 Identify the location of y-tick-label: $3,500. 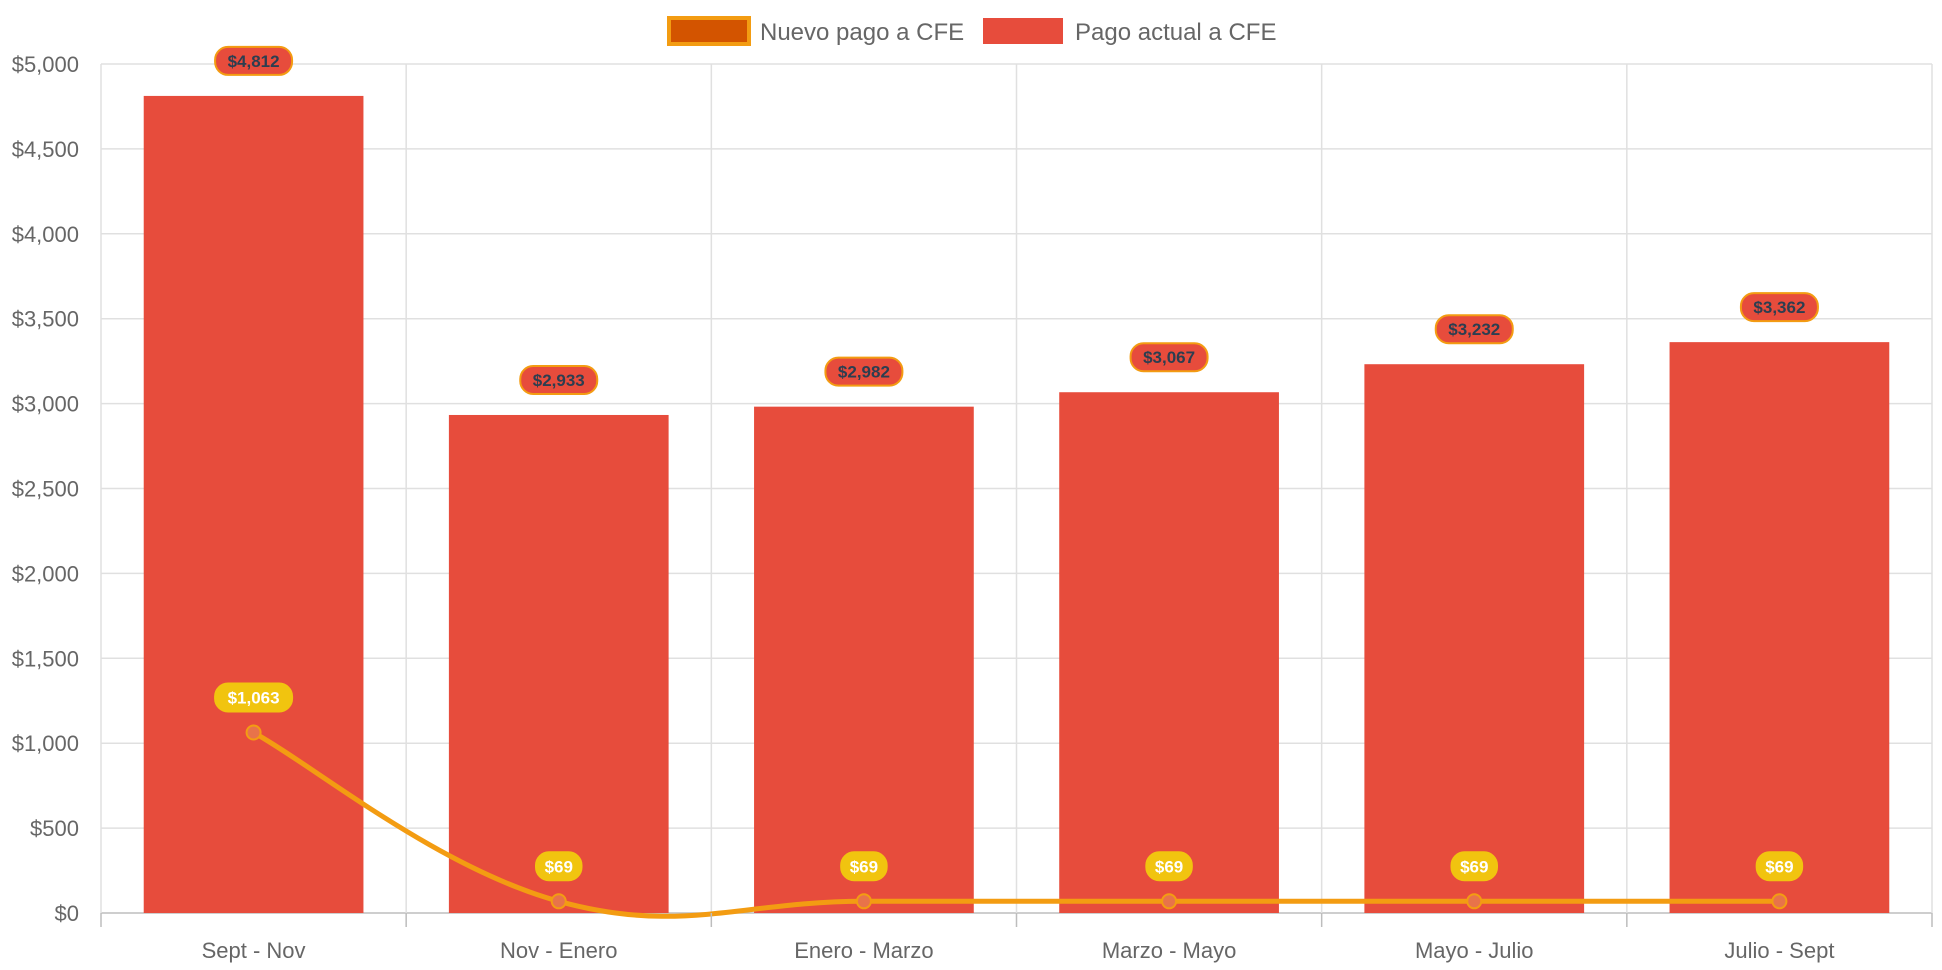
(45, 319).